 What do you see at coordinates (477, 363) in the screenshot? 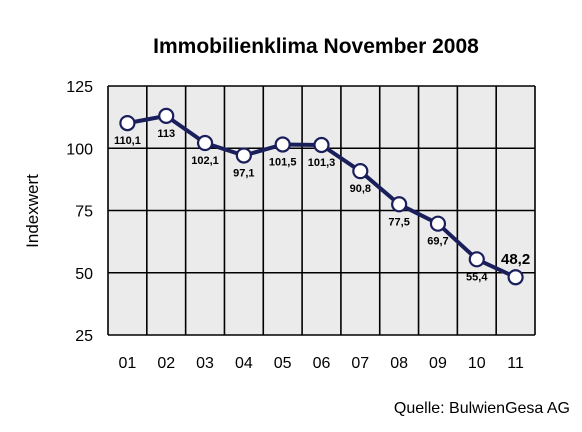
I see `x-tick-label: 10` at bounding box center [477, 363].